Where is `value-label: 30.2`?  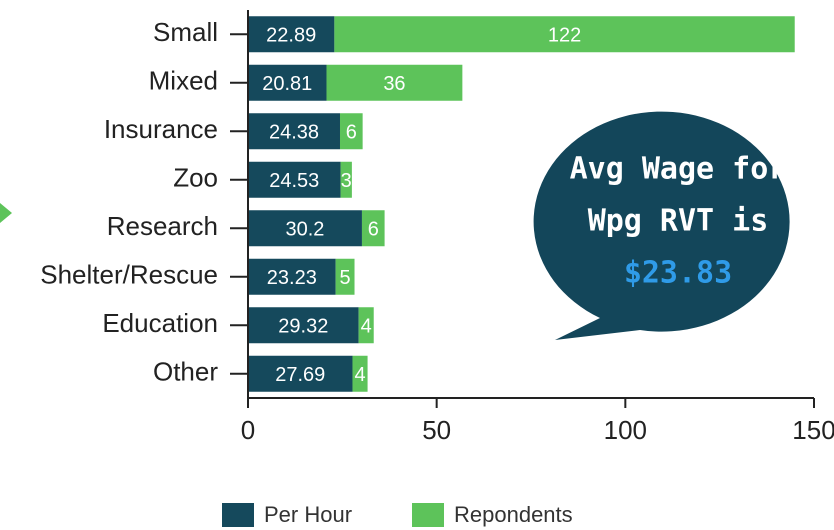 value-label: 30.2 is located at coordinates (305, 230).